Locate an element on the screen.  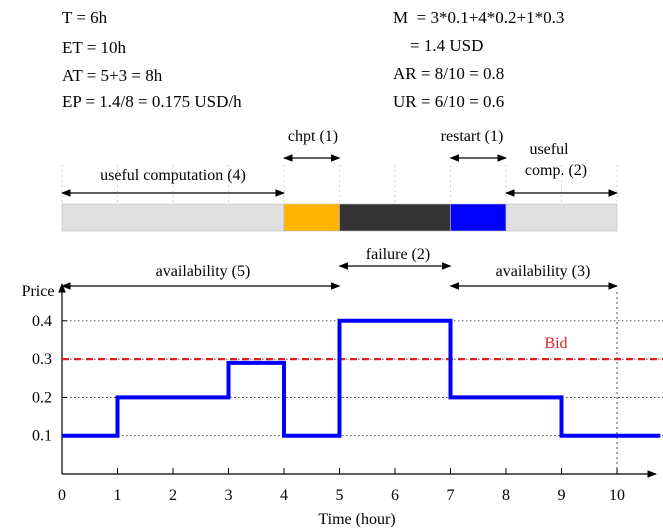
label-availability-5: availability (5) is located at coordinates (203, 271).